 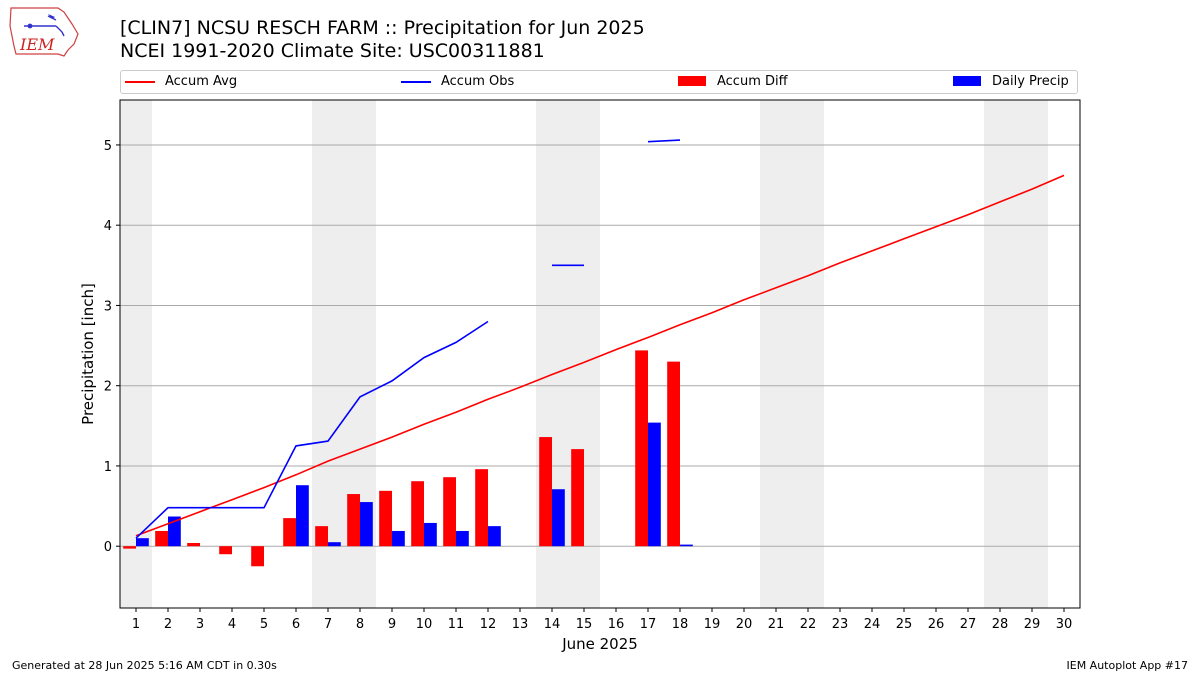 What do you see at coordinates (108, 306) in the screenshot?
I see `y-tick-label: 3` at bounding box center [108, 306].